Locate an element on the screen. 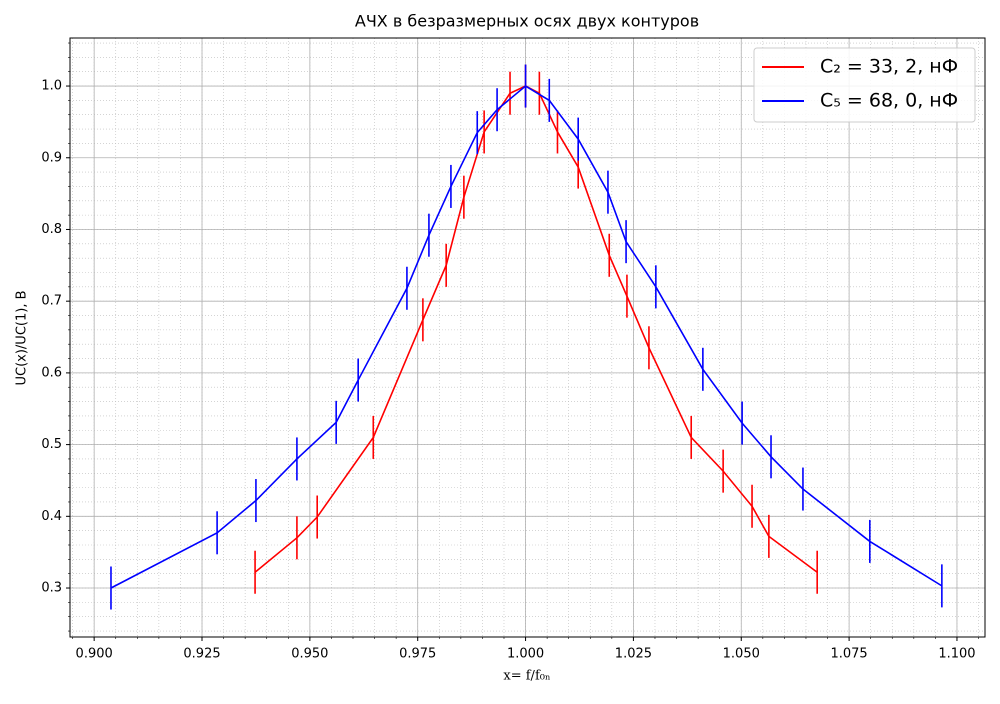 This screenshot has width=1000, height=704. y-tick-label: 0.5 is located at coordinates (51, 444).